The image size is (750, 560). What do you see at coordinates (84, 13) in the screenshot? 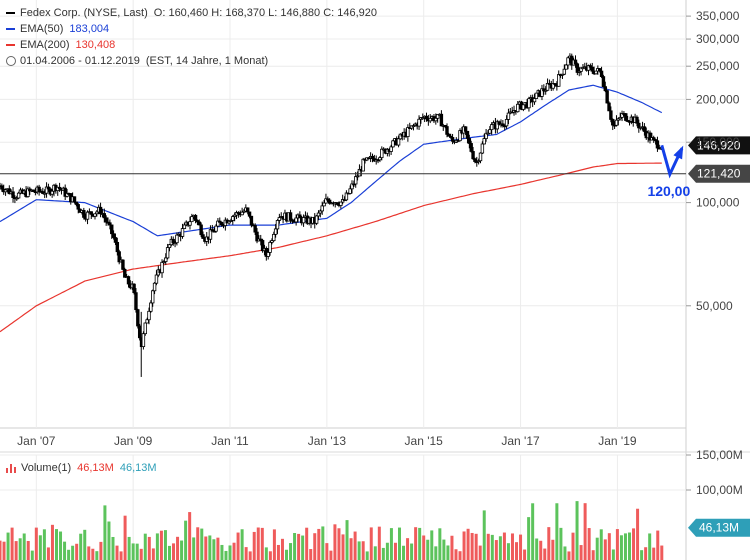
I see `legend-title: Fedex Corp. (NYSE, Last)` at bounding box center [84, 13].